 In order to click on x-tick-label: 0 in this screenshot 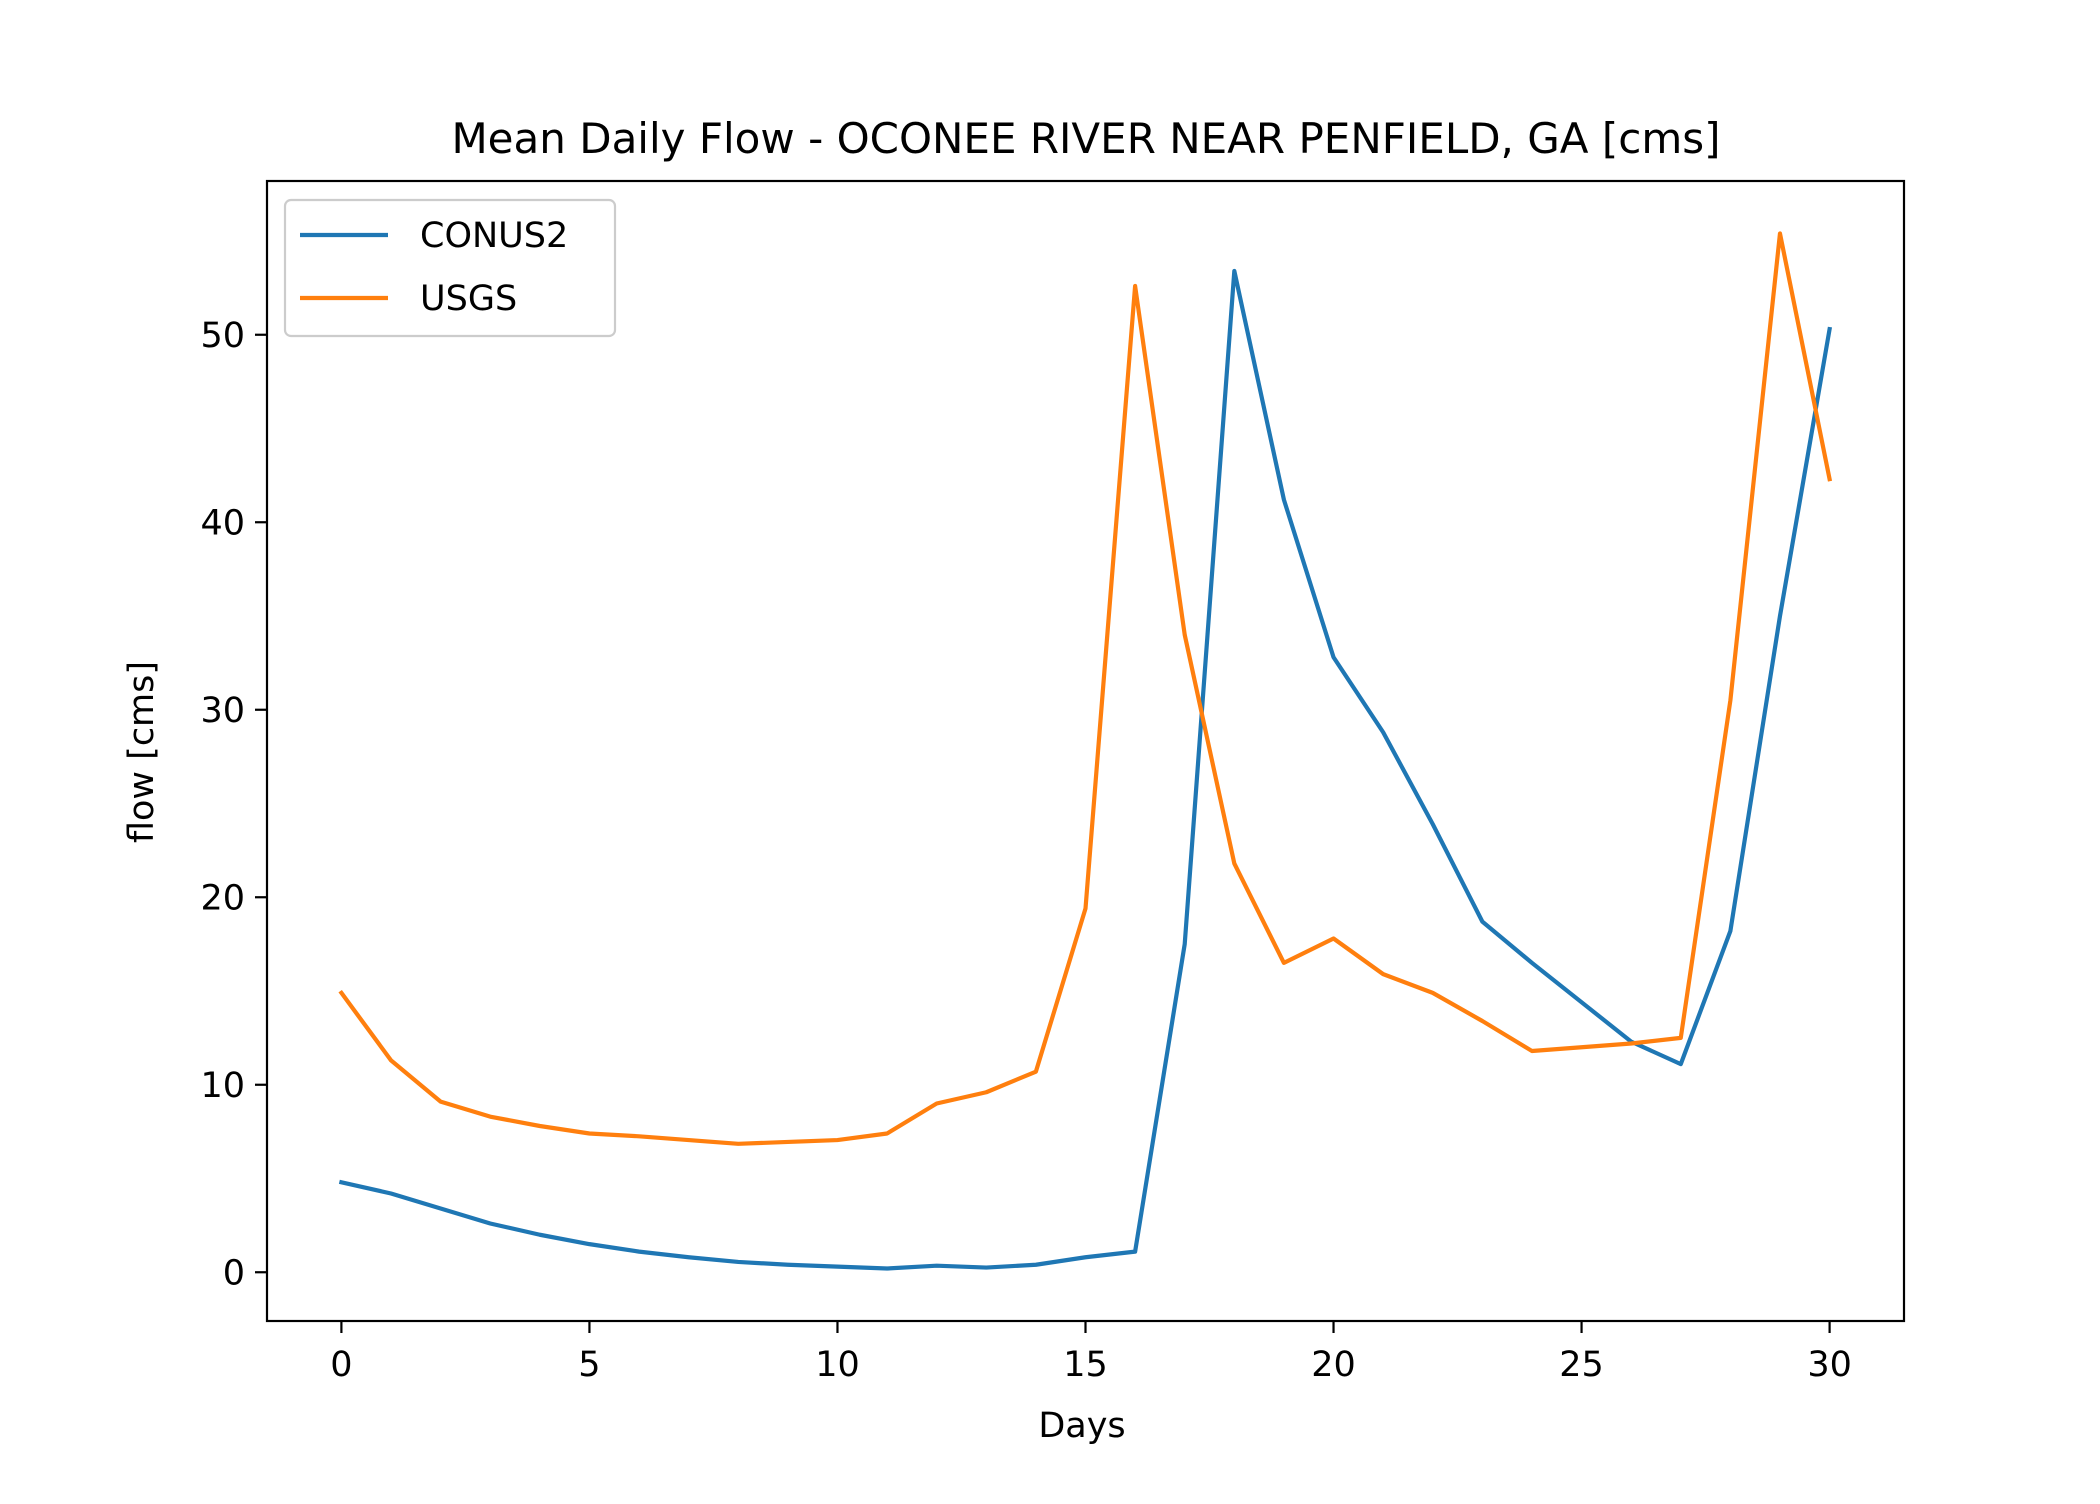, I will do `click(341, 1365)`.